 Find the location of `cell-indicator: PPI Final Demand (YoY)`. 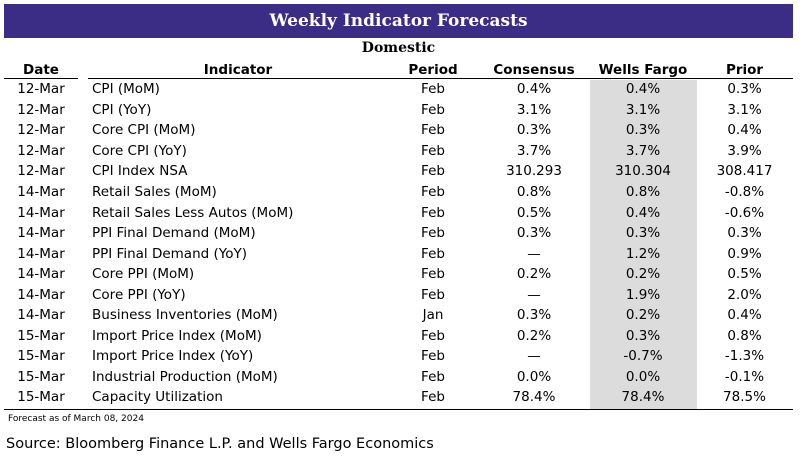

cell-indicator: PPI Final Demand (YoY) is located at coordinates (169, 253).